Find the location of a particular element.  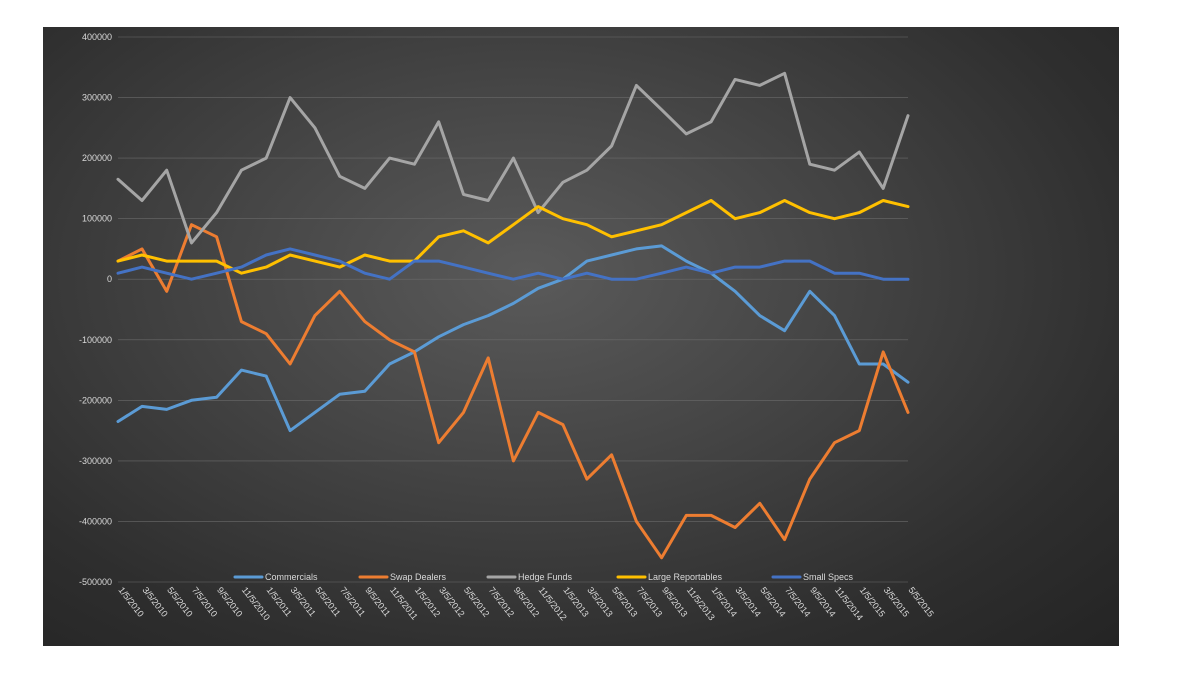

series-line-large-reportables is located at coordinates (513, 237).